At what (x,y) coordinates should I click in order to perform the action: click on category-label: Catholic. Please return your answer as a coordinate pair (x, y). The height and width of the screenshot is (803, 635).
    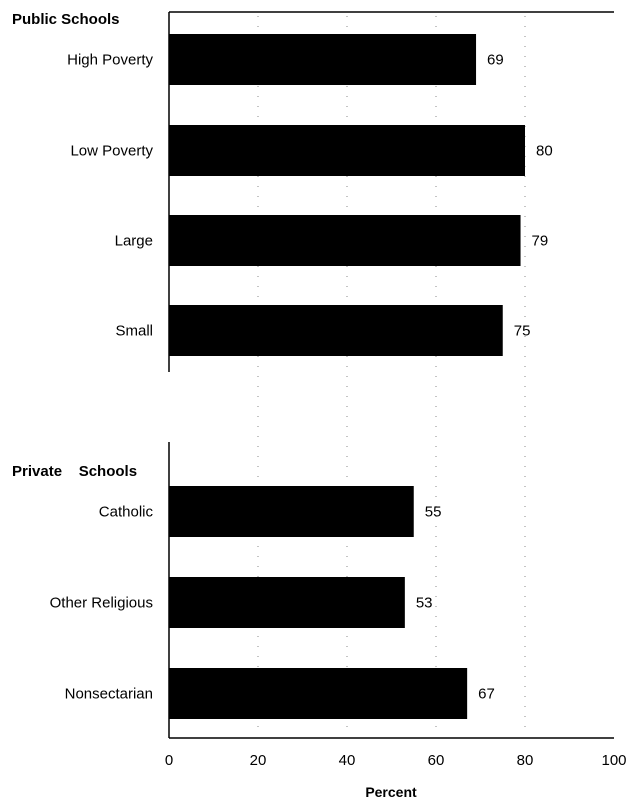
    Looking at the image, I should click on (126, 512).